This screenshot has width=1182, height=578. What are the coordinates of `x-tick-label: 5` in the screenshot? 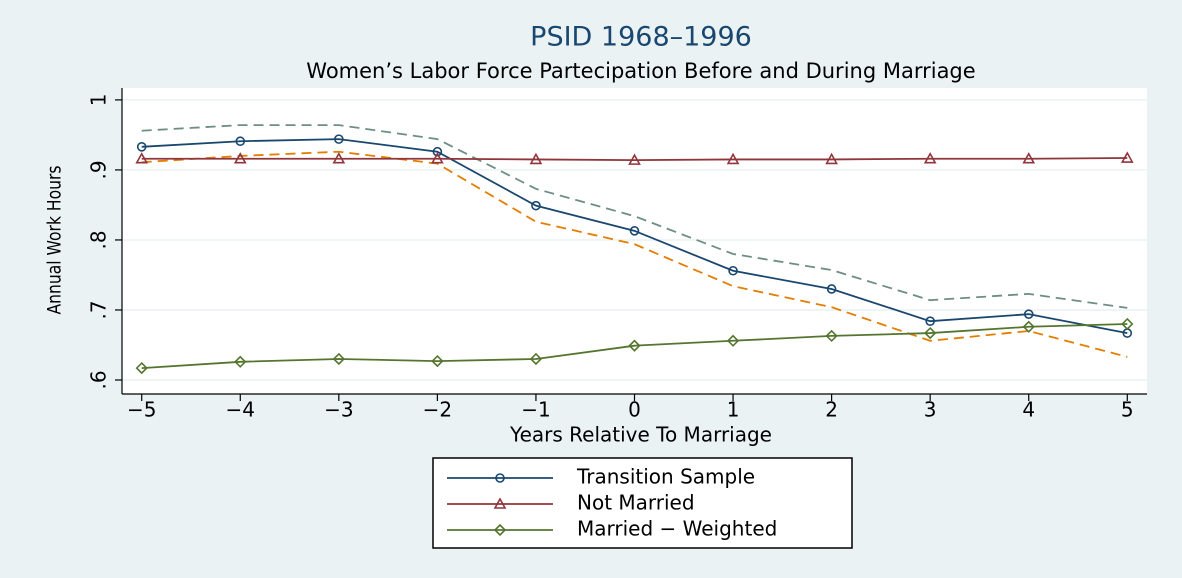 It's located at (1127, 410).